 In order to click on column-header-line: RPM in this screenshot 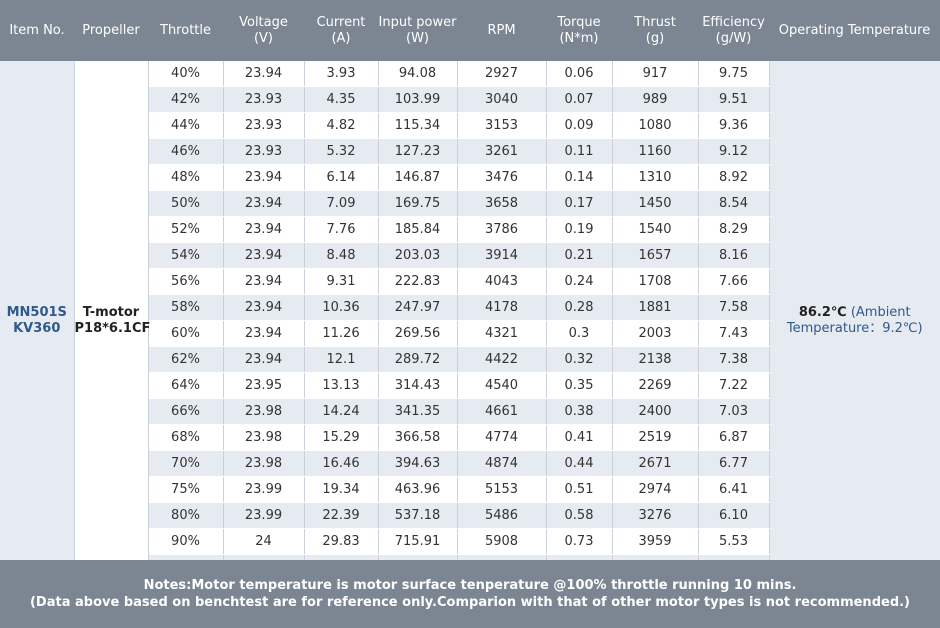, I will do `click(501, 30)`.